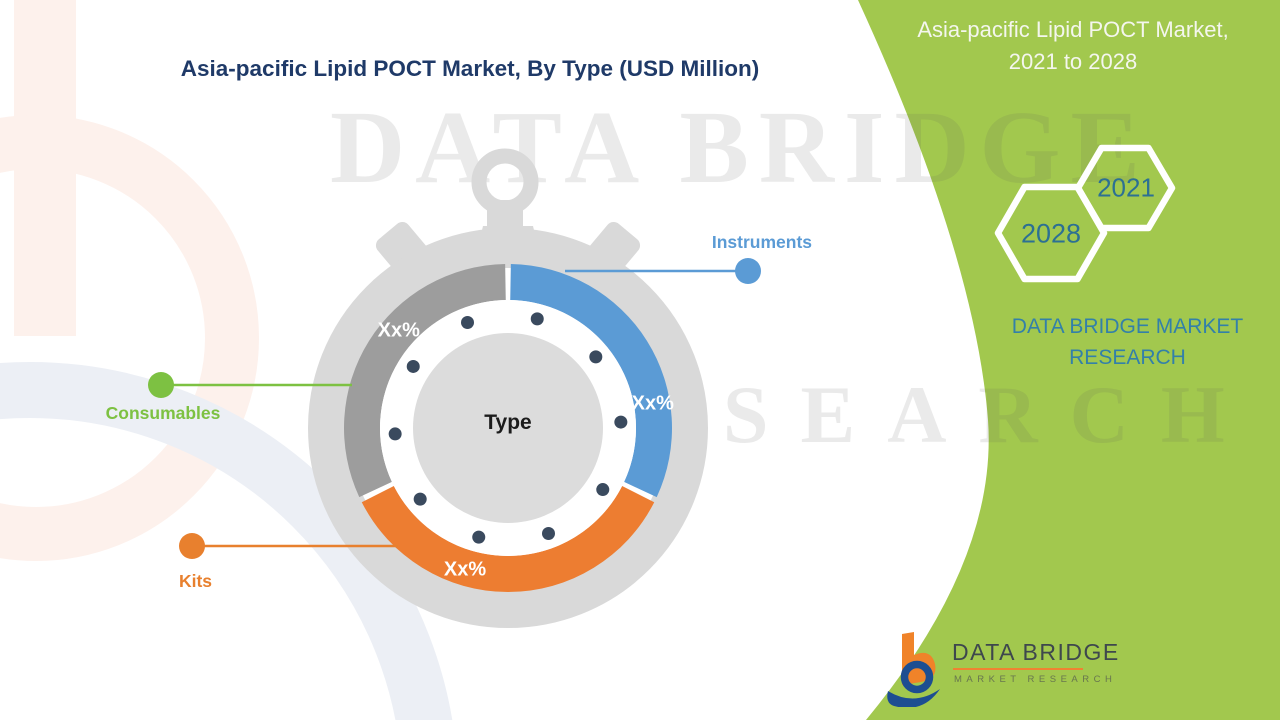 This screenshot has height=720, width=1280. I want to click on legend-label-consumables: Consumables, so click(163, 413).